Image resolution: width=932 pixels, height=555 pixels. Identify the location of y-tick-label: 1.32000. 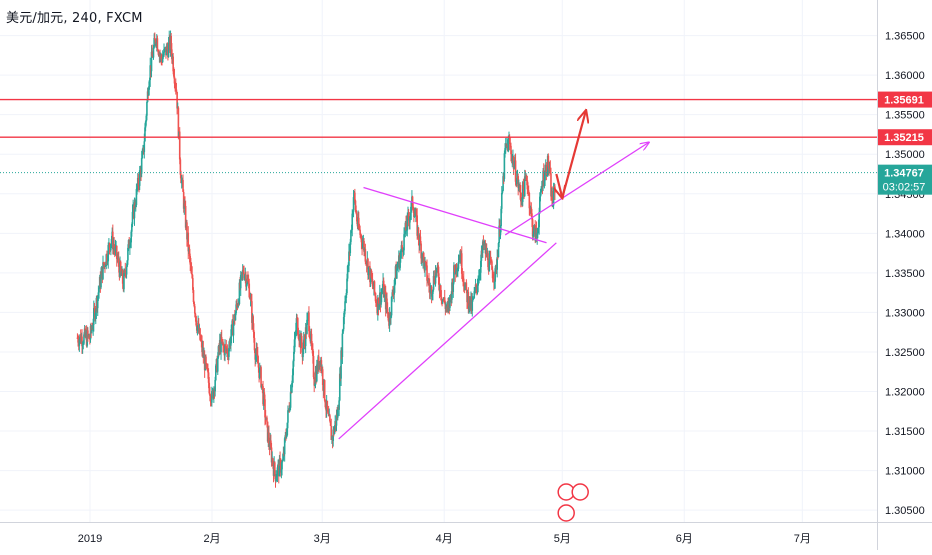
(905, 393).